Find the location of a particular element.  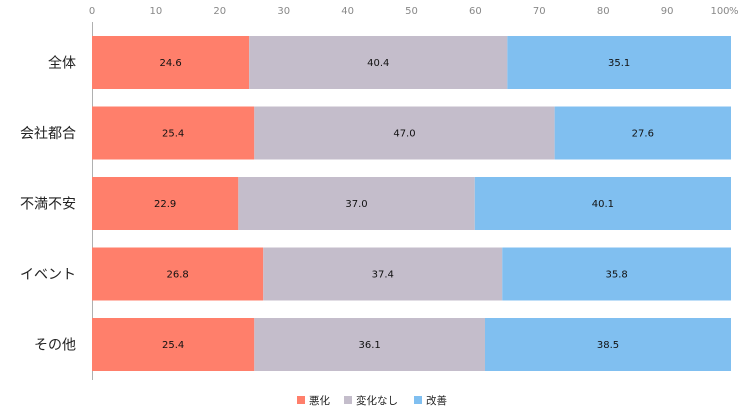

legend-label: 変化なし is located at coordinates (377, 400).